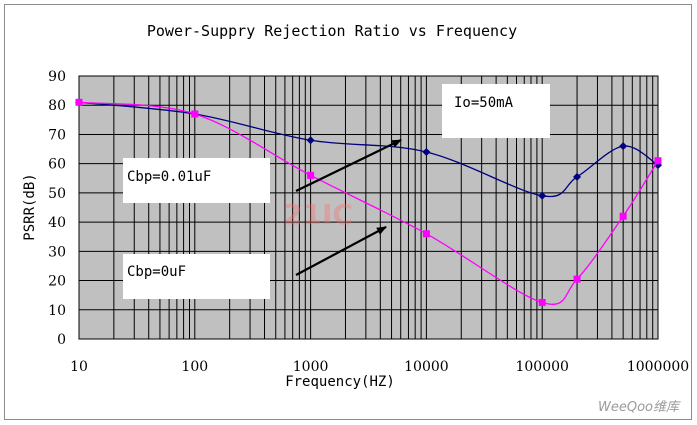  Describe the element at coordinates (156, 272) in the screenshot. I see `annotation-cbp0: Cbp=0uF` at that location.